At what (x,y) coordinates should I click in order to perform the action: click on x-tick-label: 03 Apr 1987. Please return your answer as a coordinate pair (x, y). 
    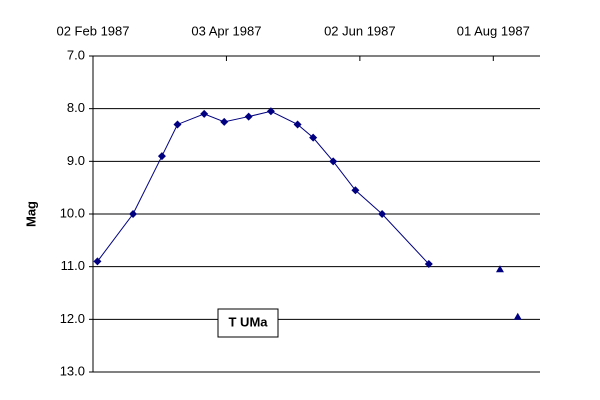
    Looking at the image, I should click on (226, 30).